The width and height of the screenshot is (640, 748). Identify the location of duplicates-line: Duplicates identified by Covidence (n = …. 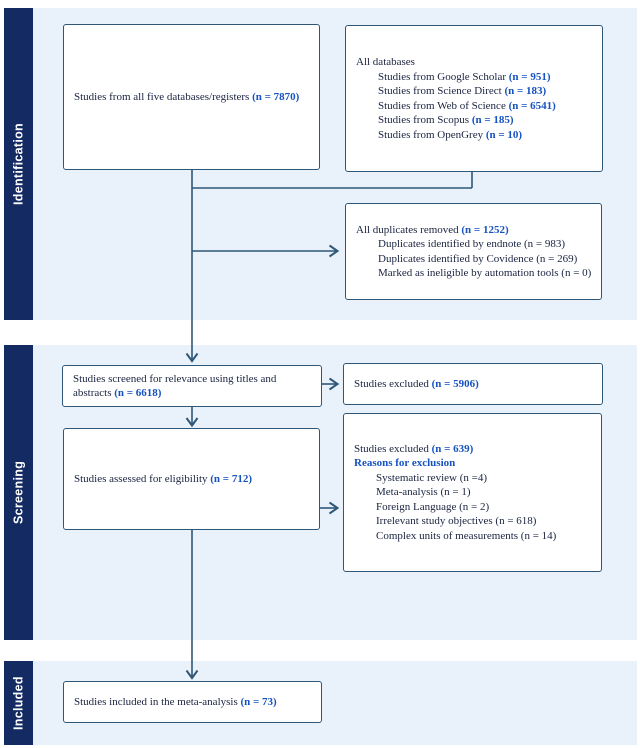
(478, 258).